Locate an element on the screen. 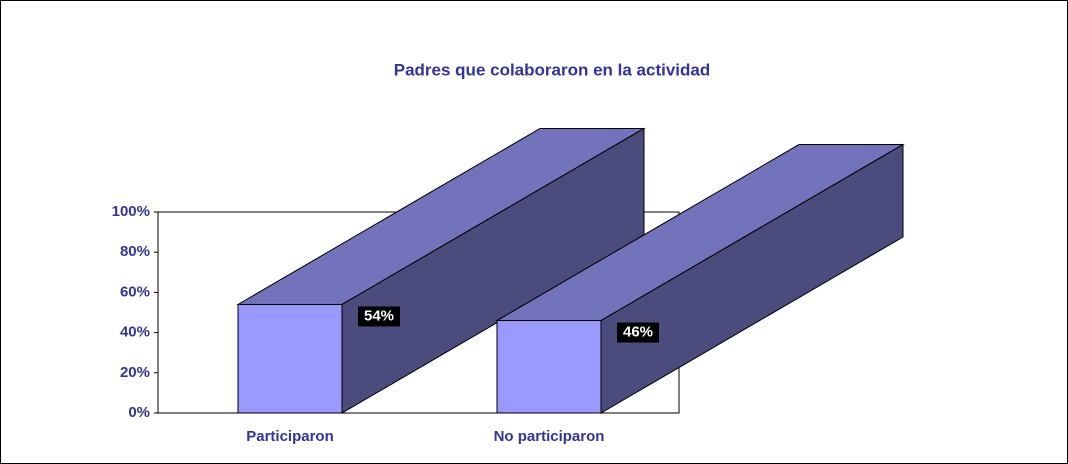  y-tick-label: 60% is located at coordinates (135, 291).